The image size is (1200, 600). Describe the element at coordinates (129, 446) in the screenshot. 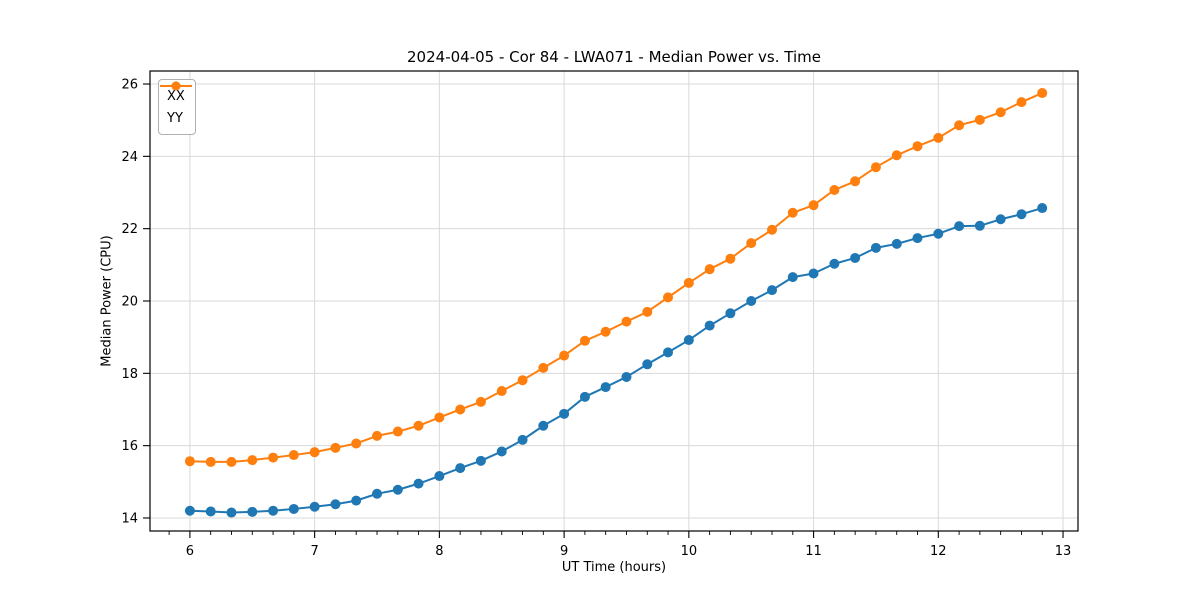

I see `y-tick-label: 16` at that location.